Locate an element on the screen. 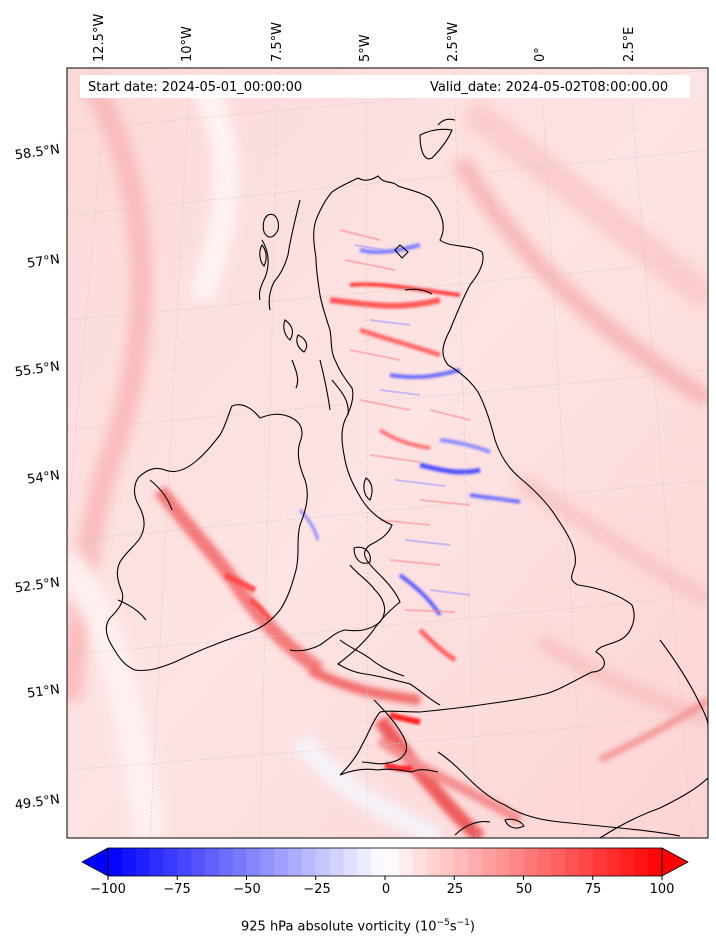 The width and height of the screenshot is (716, 949). lon-label-5w: 5°W is located at coordinates (365, 48).